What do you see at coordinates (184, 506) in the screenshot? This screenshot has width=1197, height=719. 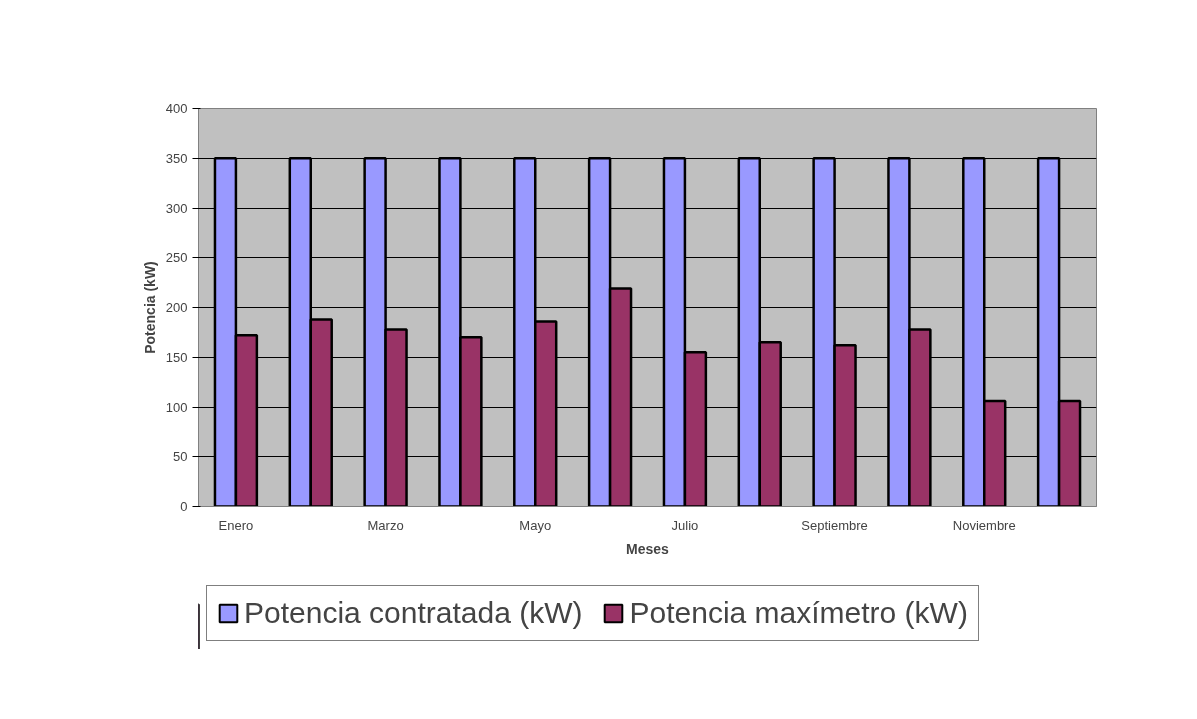 I see `y-tick-label: 0` at bounding box center [184, 506].